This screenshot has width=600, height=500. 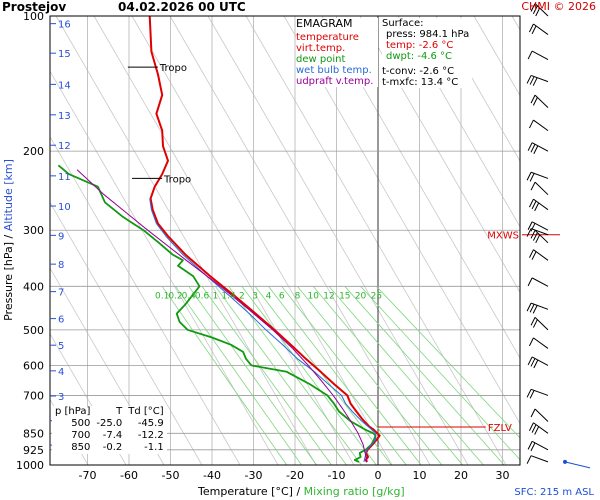 What do you see at coordinates (334, 70) in the screenshot?
I see `legend-item-wet-bulb: wet bulb temp.` at bounding box center [334, 70].